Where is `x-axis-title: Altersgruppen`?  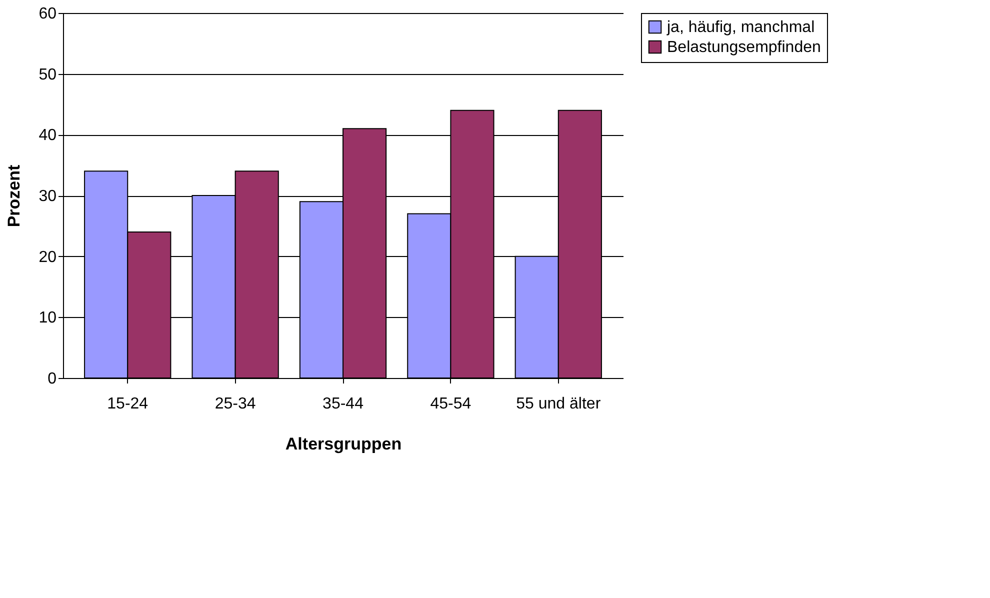 x-axis-title: Altersgruppen is located at coordinates (343, 444).